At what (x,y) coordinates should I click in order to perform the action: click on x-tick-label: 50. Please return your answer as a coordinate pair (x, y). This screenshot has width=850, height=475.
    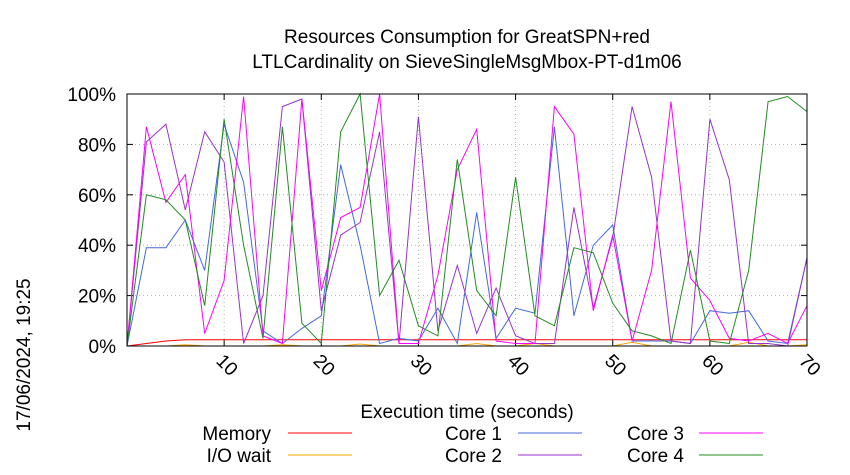
    Looking at the image, I should click on (615, 366).